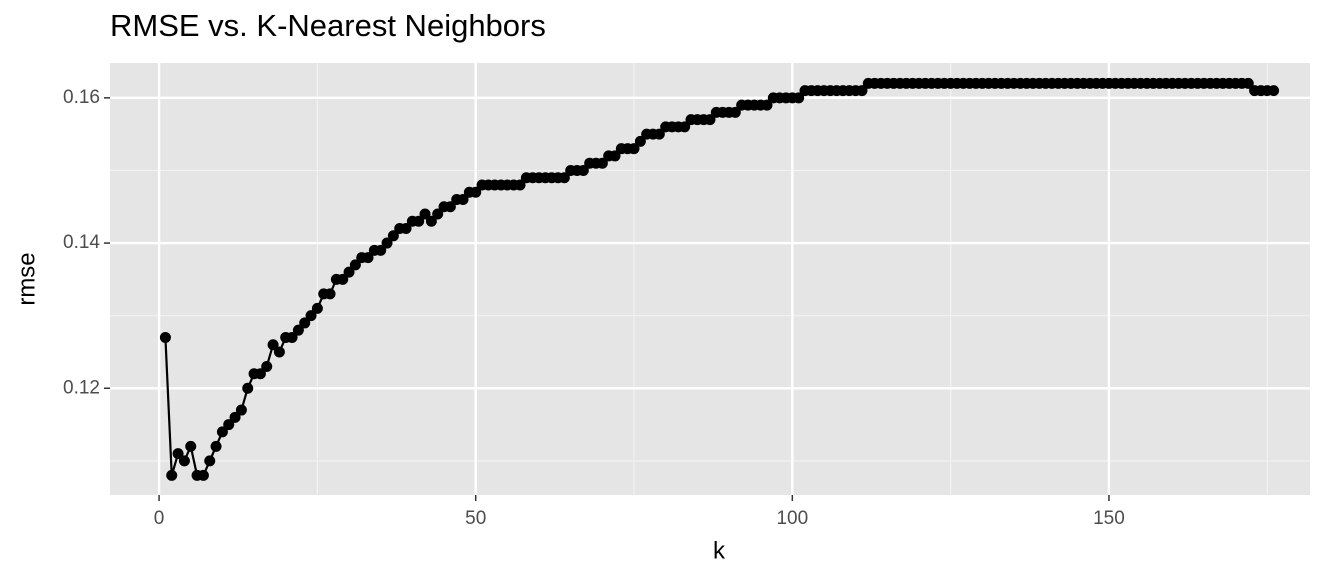 The height and width of the screenshot is (576, 1344). Describe the element at coordinates (26, 278) in the screenshot. I see `y-axis-title: rmse` at that location.